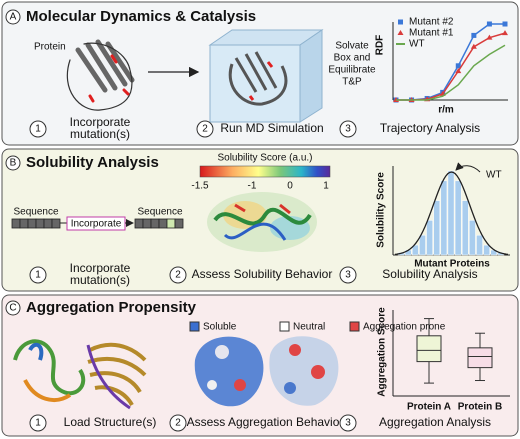  I want to click on annotation-arrow, so click(468, 167).